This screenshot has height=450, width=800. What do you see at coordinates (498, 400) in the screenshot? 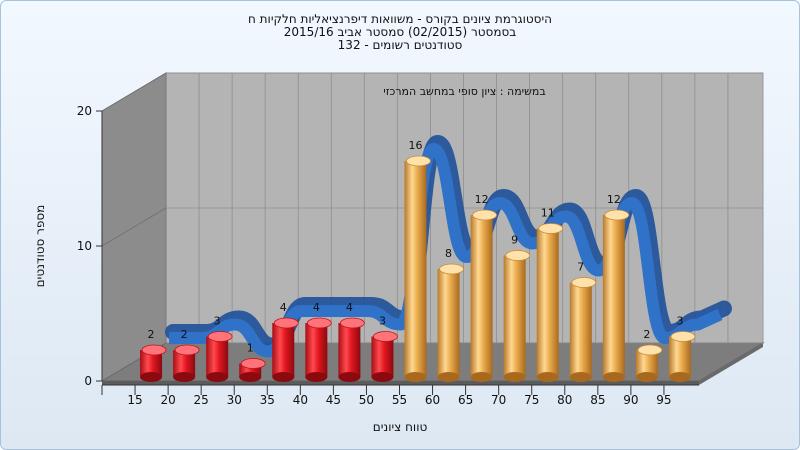
I see `x-tick-label: 70` at bounding box center [498, 400].